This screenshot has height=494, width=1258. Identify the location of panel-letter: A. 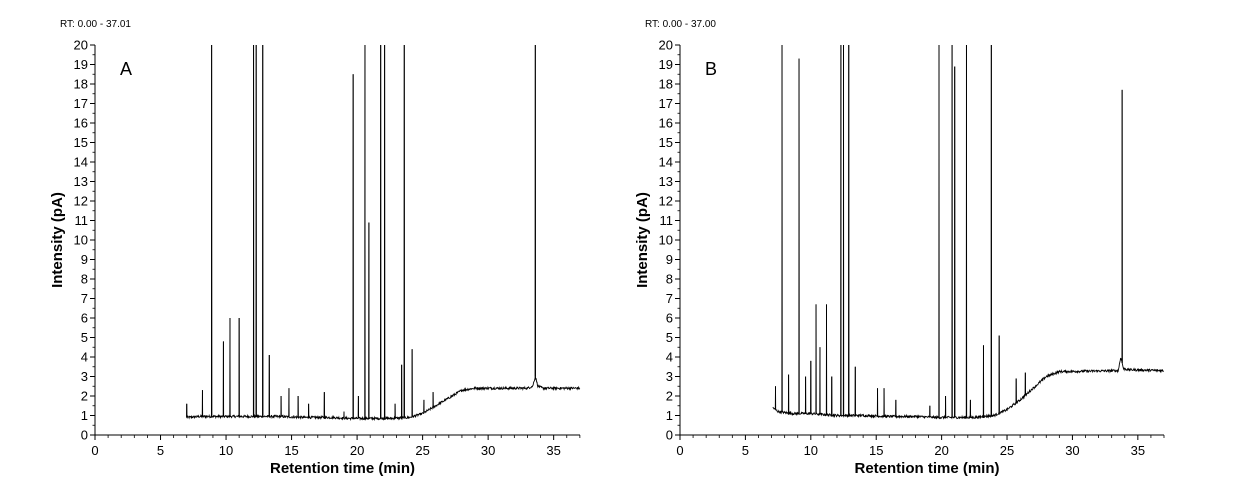
(126, 69).